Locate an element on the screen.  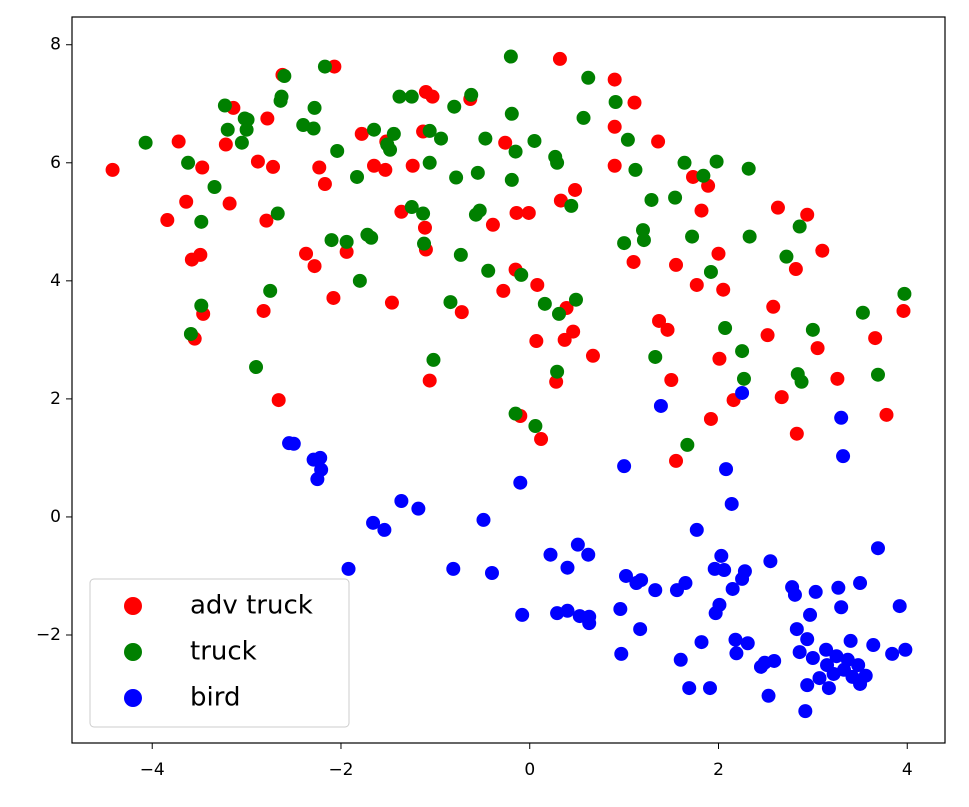
y-tick-label: 8 is located at coordinates (55, 45).